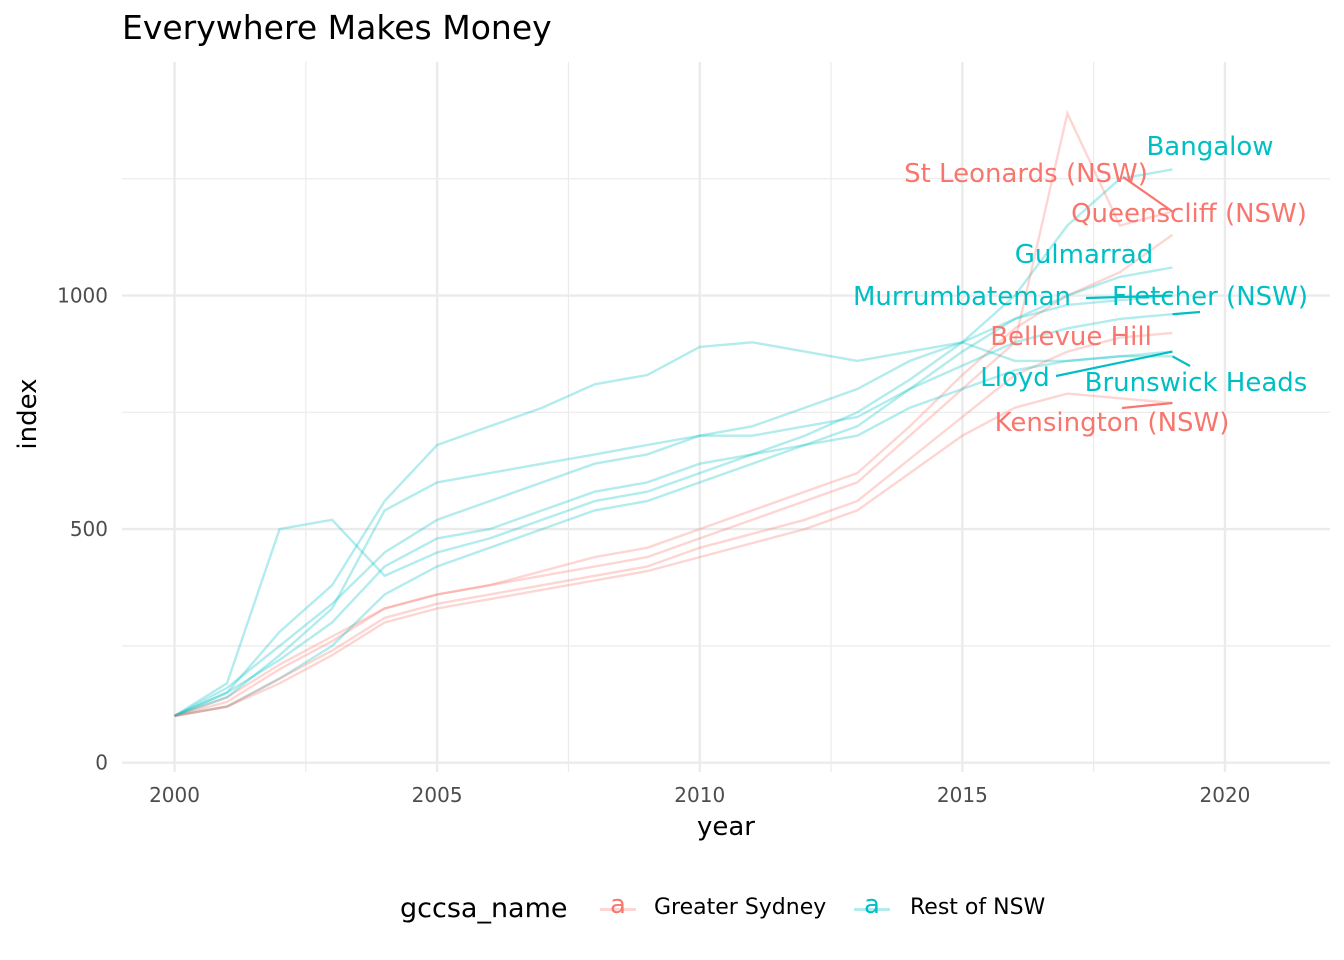 The width and height of the screenshot is (1344, 960). What do you see at coordinates (437, 795) in the screenshot?
I see `x-tick-label: 2005` at bounding box center [437, 795].